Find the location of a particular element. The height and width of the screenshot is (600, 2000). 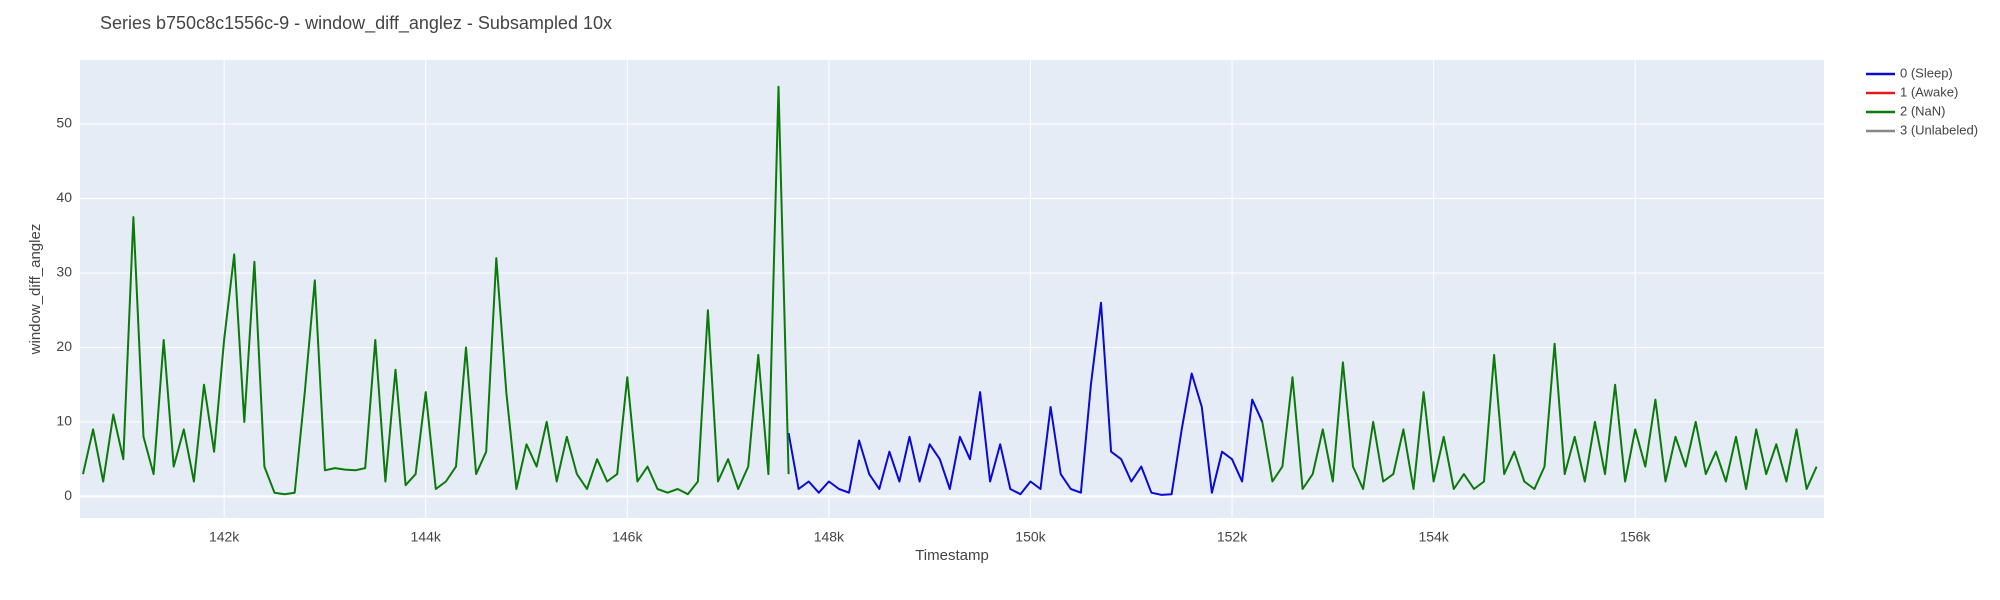

legend-label: 3 (Unlabeled) is located at coordinates (1939, 129).